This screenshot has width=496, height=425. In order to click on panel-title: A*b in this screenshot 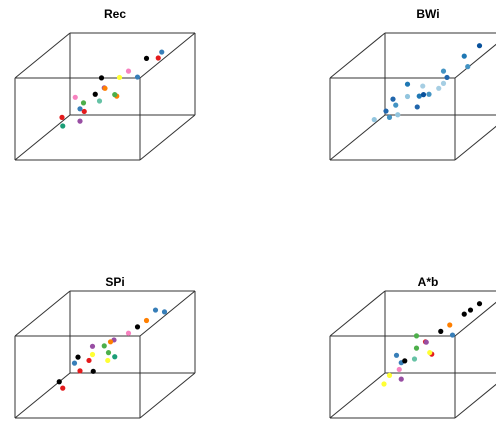, I will do `click(428, 282)`.